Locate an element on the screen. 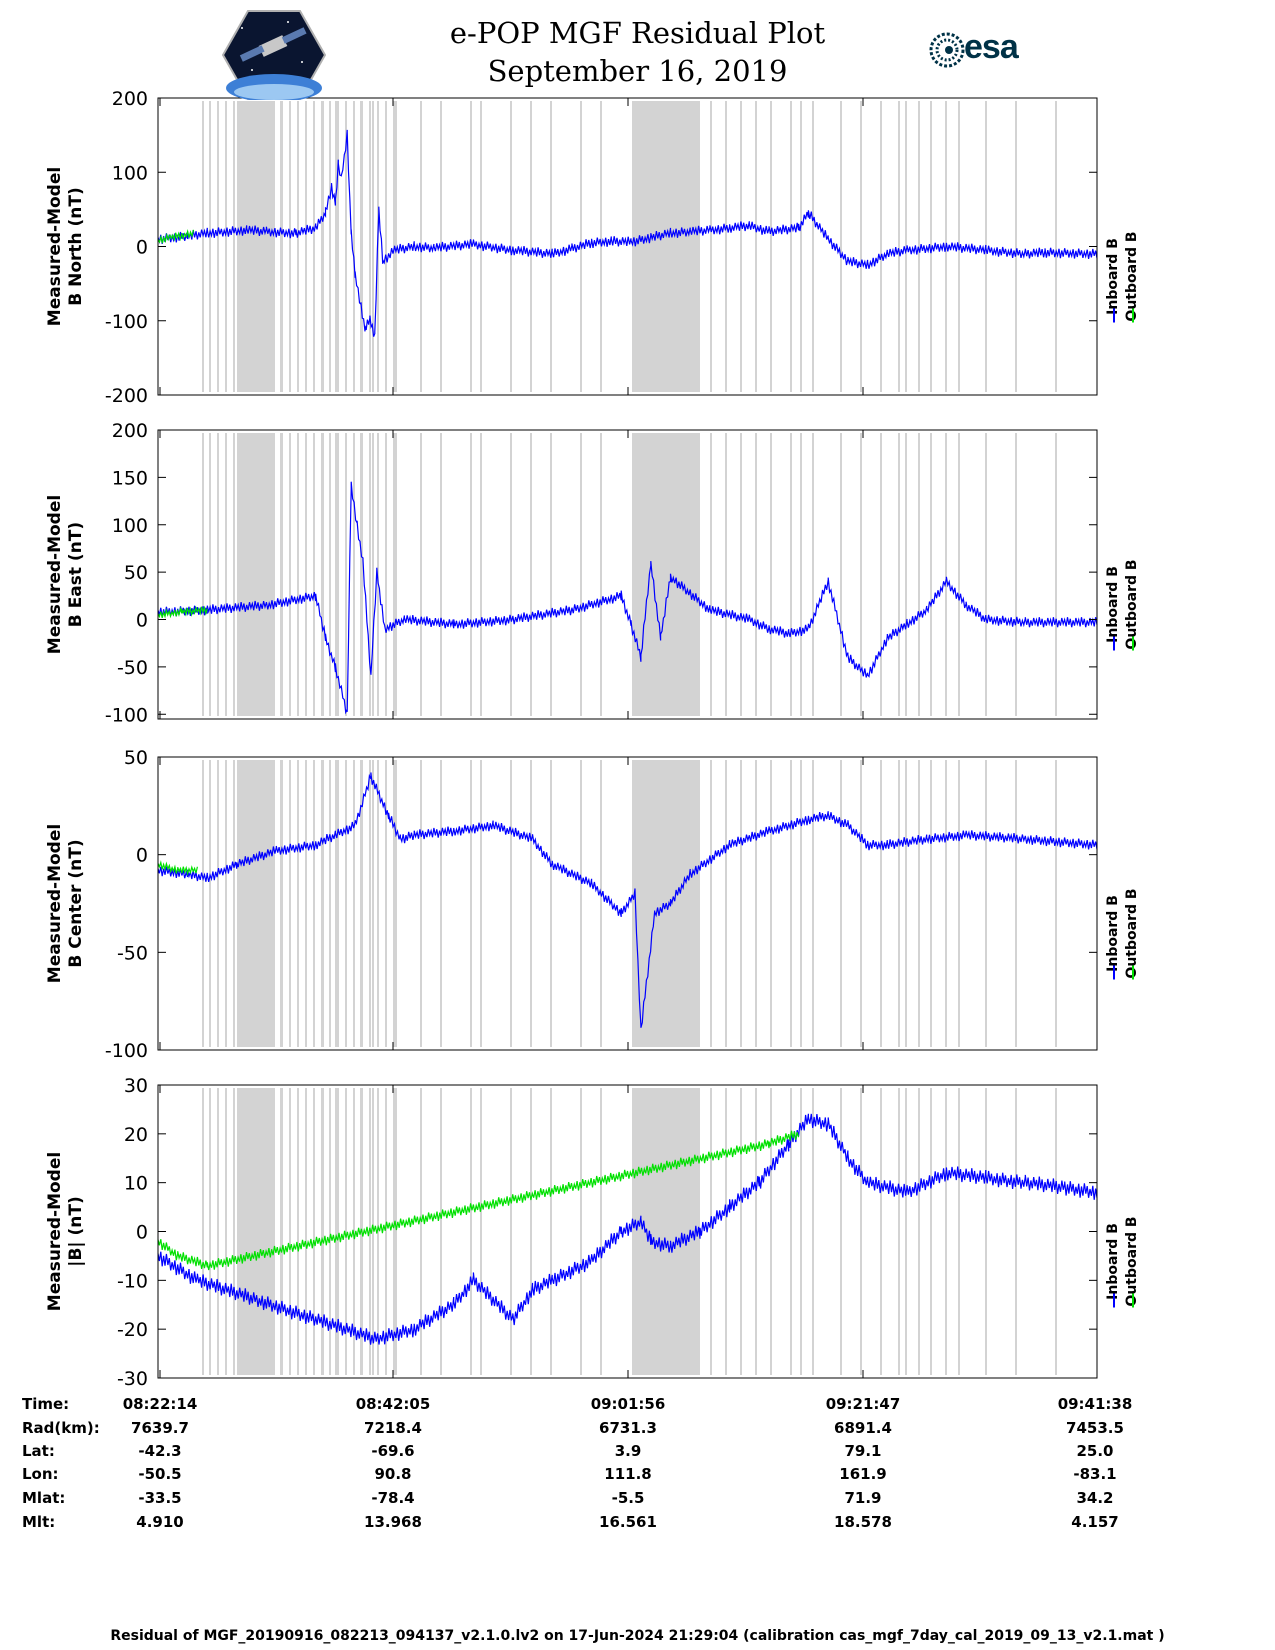 This screenshot has height=1650, width=1275. table-cell: -50.5 is located at coordinates (159, 1474).